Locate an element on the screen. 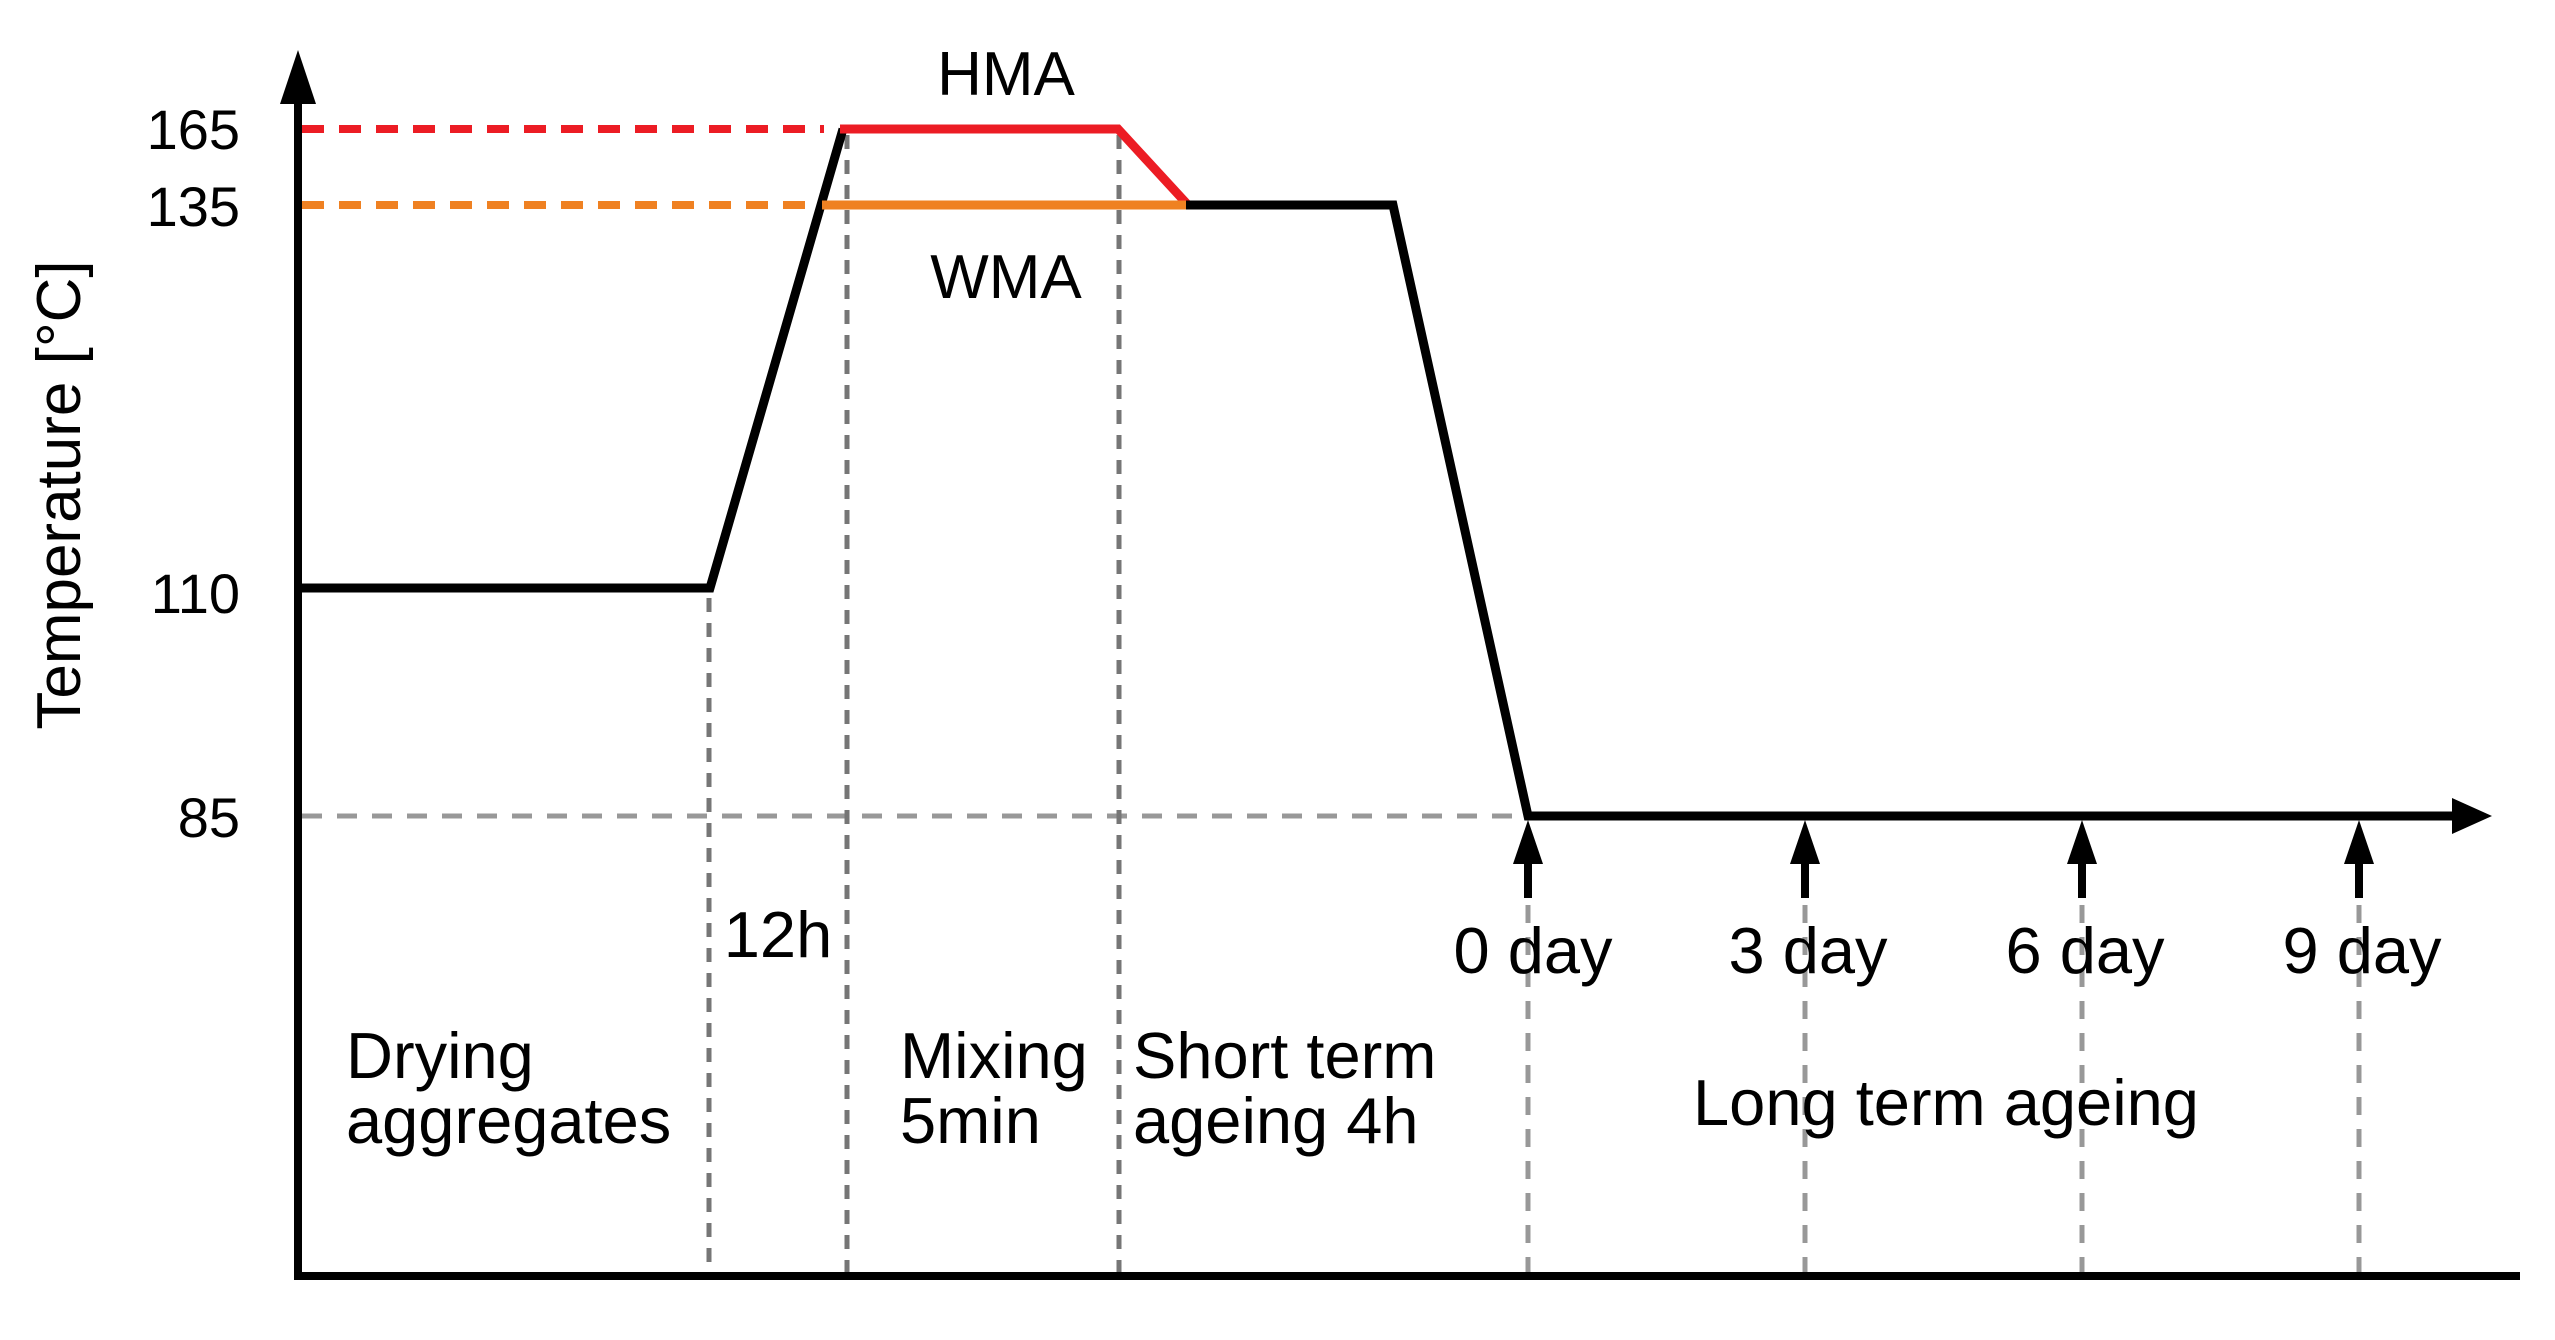 This screenshot has height=1340, width=2555. wma-series-label: WMA is located at coordinates (1006, 277).